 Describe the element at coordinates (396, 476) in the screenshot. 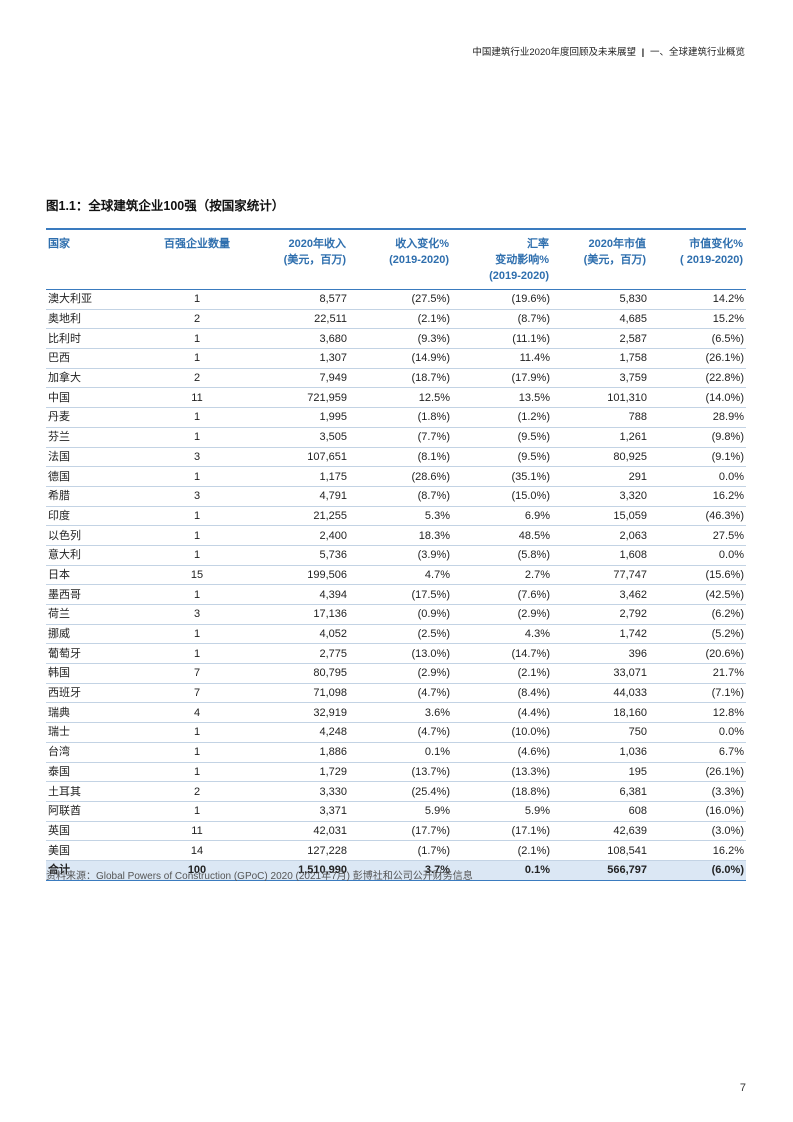

I see `table-row: 德国 1 1,175 (28.6%) (35.1%) 291 0.0%` at that location.